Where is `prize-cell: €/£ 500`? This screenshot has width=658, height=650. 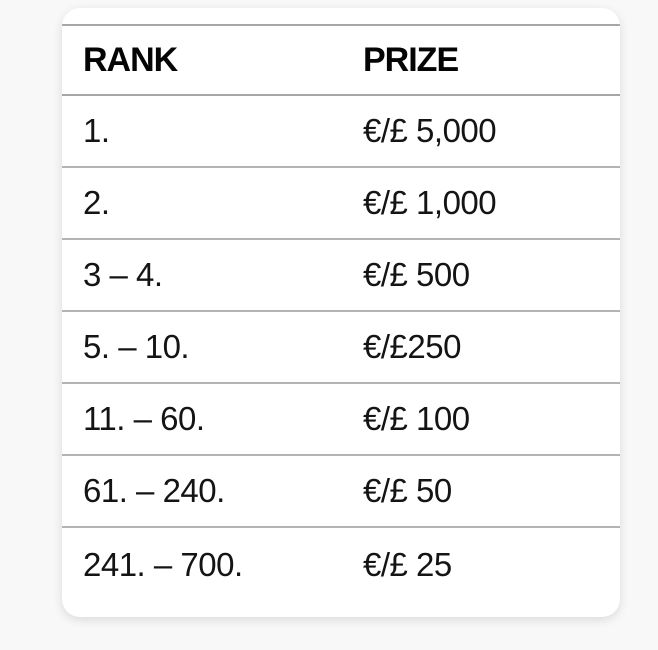 prize-cell: €/£ 500 is located at coordinates (491, 275).